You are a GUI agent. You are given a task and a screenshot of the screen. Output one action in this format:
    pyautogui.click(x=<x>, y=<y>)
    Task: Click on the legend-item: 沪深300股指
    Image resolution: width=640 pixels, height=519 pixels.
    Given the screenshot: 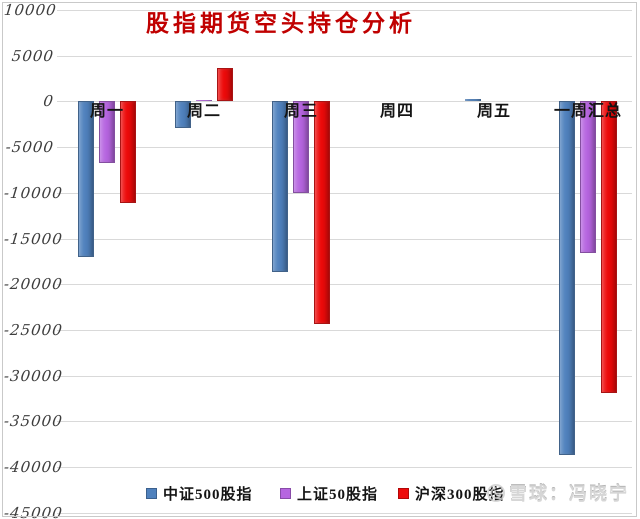 What is the action you would take?
    pyautogui.click(x=451, y=493)
    